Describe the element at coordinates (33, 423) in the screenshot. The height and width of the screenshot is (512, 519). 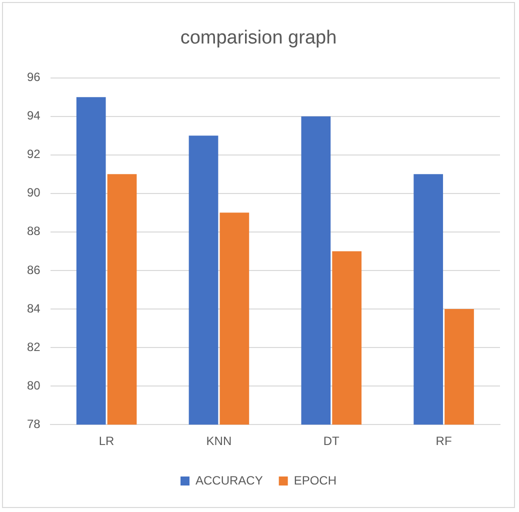
I see `y-tick-label: 78` at that location.